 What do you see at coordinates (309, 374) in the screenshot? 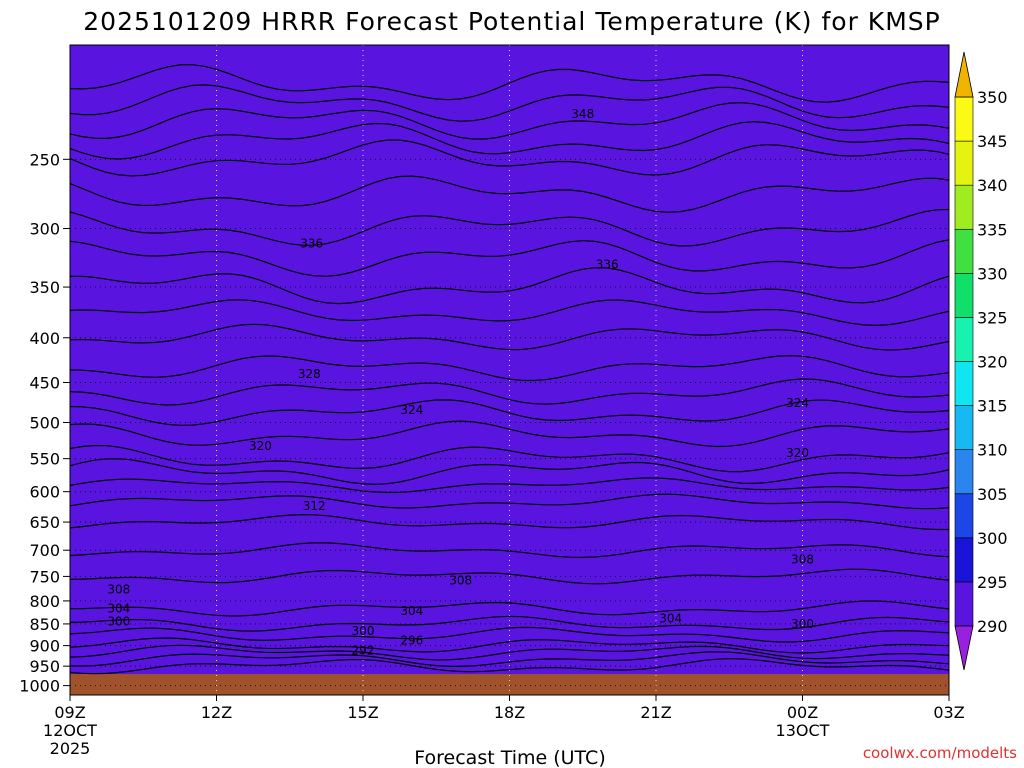
I see `contour-label-328: 328` at bounding box center [309, 374].